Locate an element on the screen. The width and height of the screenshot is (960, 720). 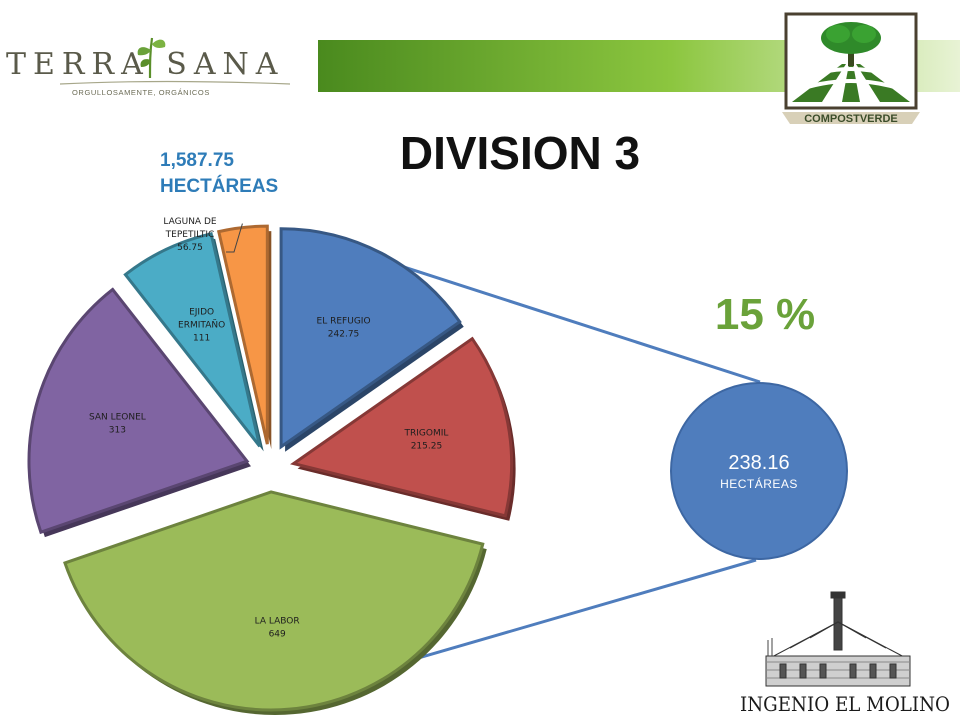
ingenio-el-molino-logo: INGENIO EL MOLINO is located at coordinates (845, 653).